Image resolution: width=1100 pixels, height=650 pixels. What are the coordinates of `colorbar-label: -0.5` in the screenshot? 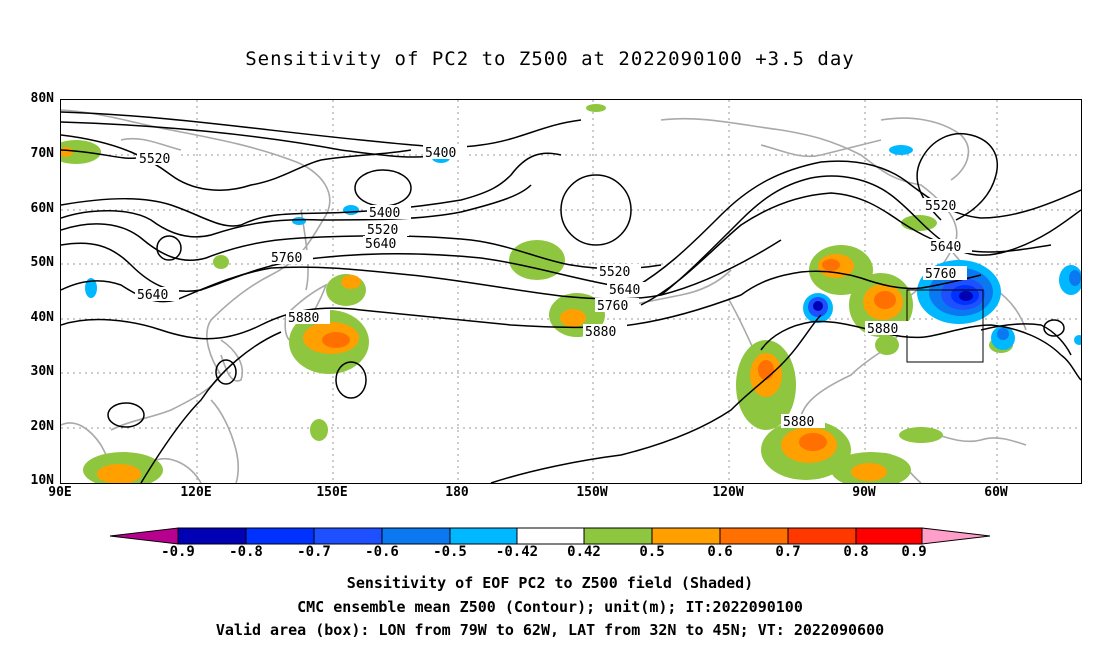 It's located at (450, 552).